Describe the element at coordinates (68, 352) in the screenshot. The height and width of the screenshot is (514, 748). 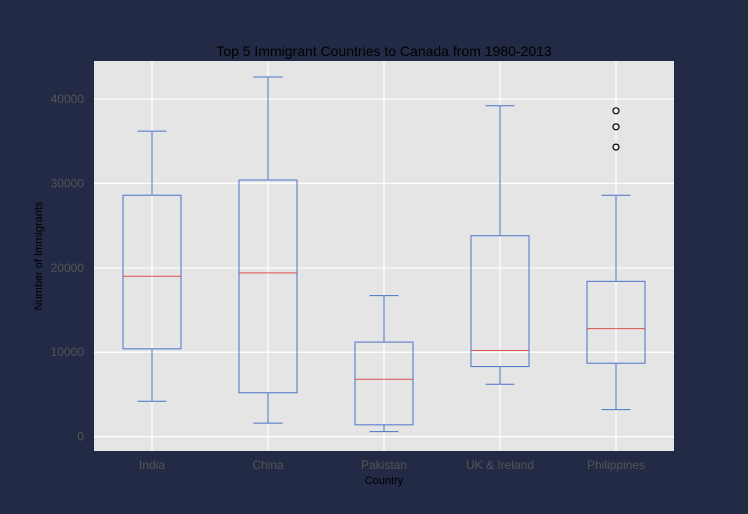
I see `y-tick-label: 10000` at that location.